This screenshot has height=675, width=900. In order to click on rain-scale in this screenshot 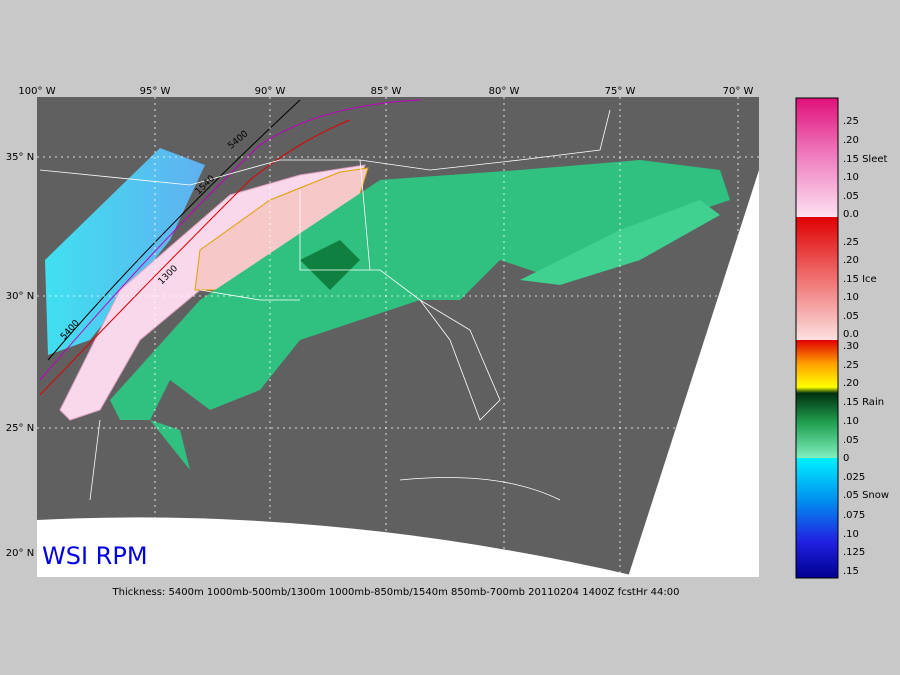, I will do `click(817, 399)`.